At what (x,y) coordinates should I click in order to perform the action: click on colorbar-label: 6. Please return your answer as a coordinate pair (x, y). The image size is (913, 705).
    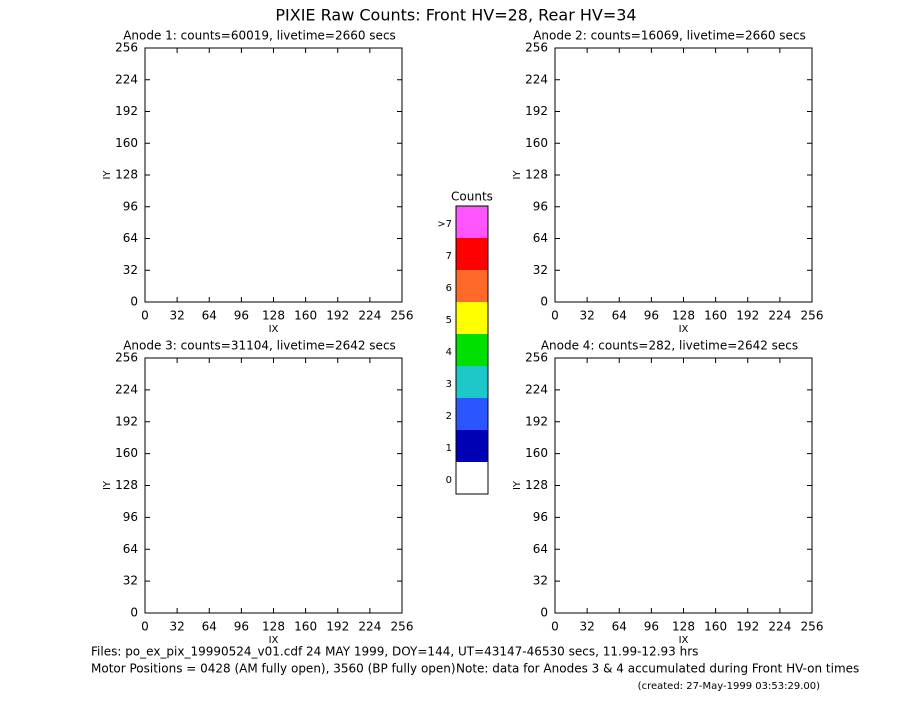
    Looking at the image, I should click on (449, 288).